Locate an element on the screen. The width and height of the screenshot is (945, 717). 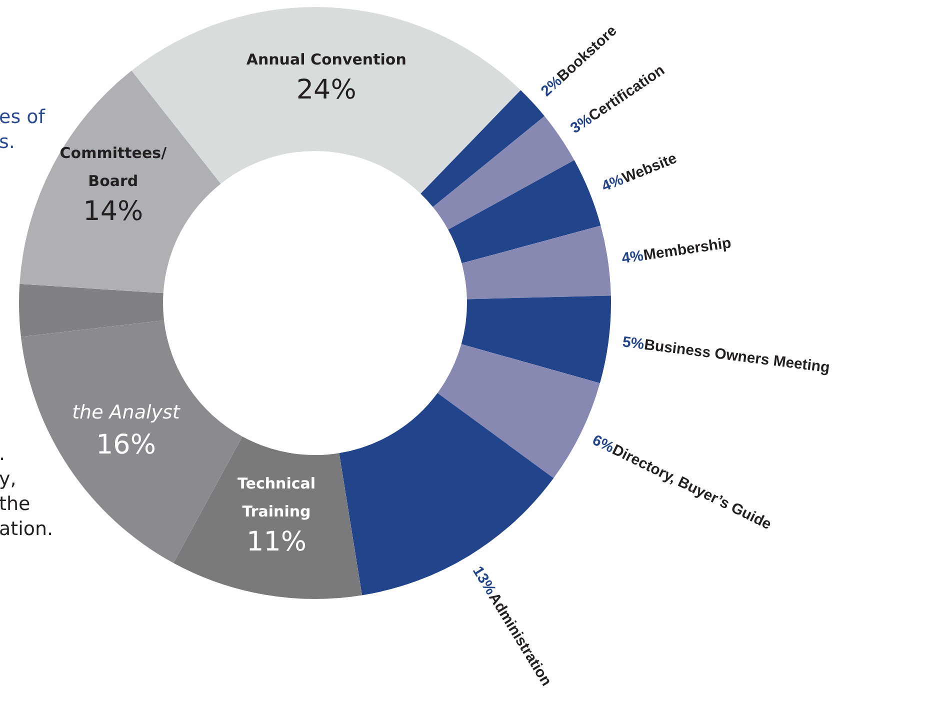
data-label: 4% is located at coordinates (632, 257).